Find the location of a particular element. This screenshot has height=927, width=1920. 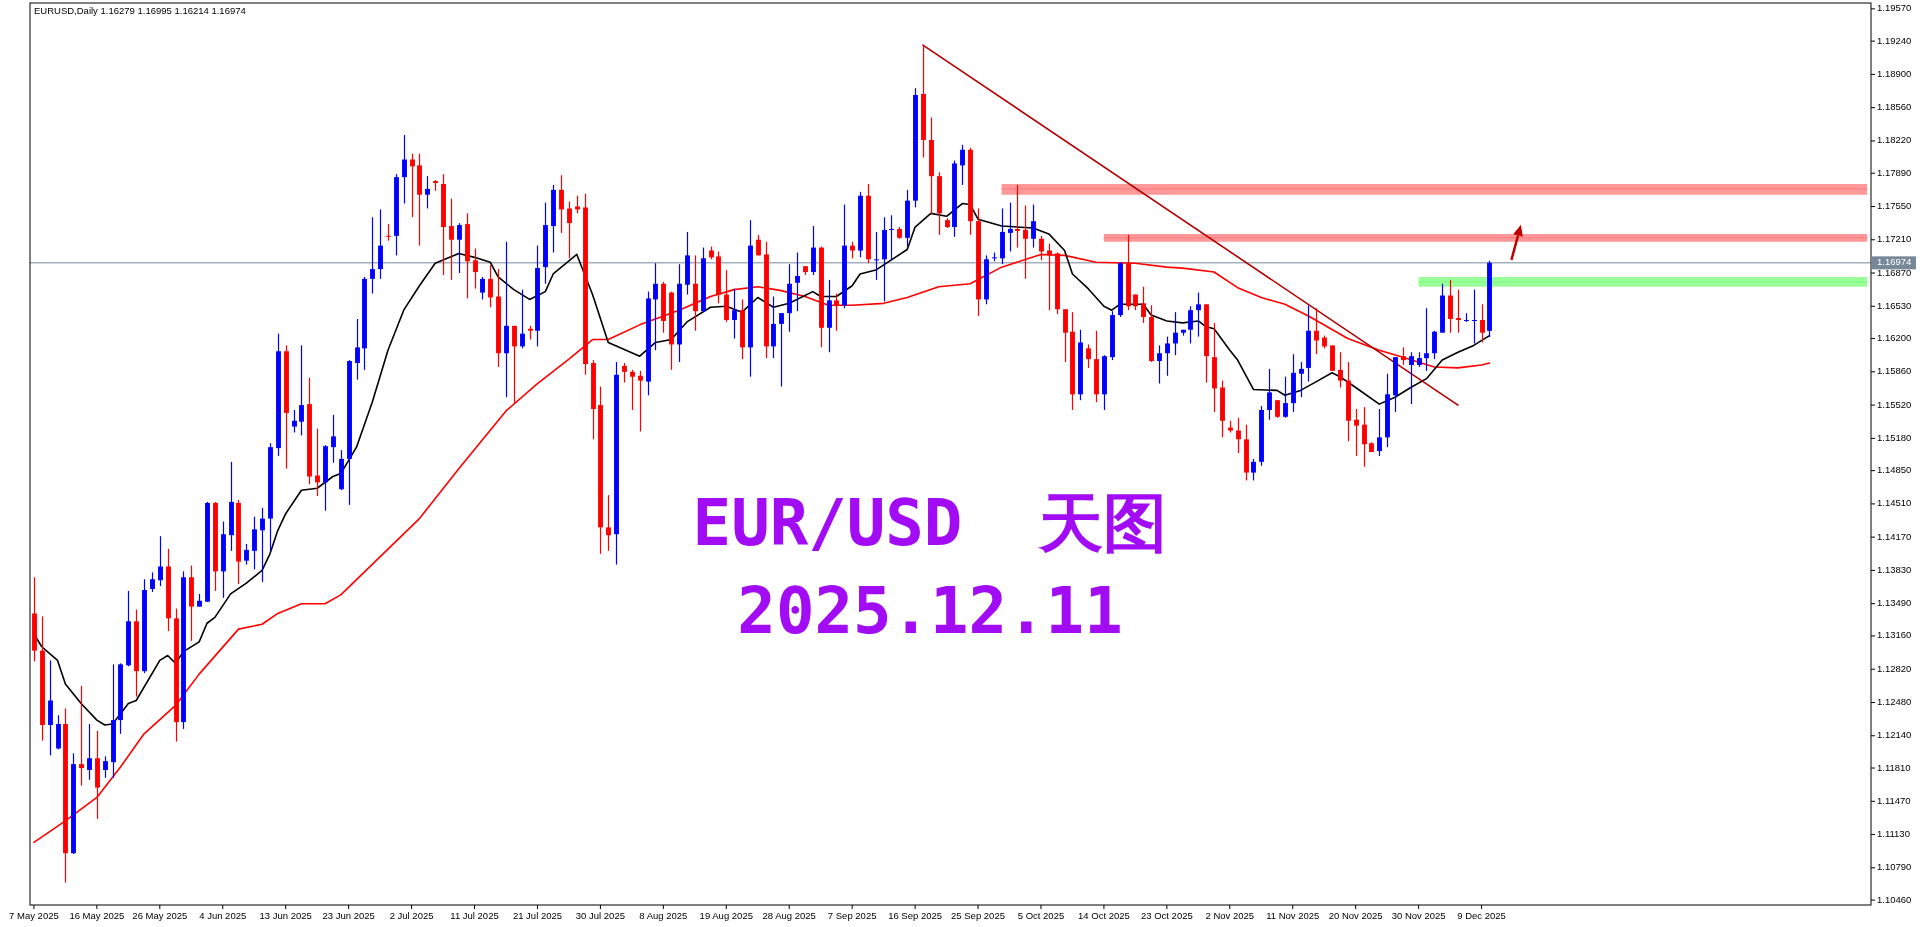

y-tick-label: 1.17210 is located at coordinates (1894, 239).